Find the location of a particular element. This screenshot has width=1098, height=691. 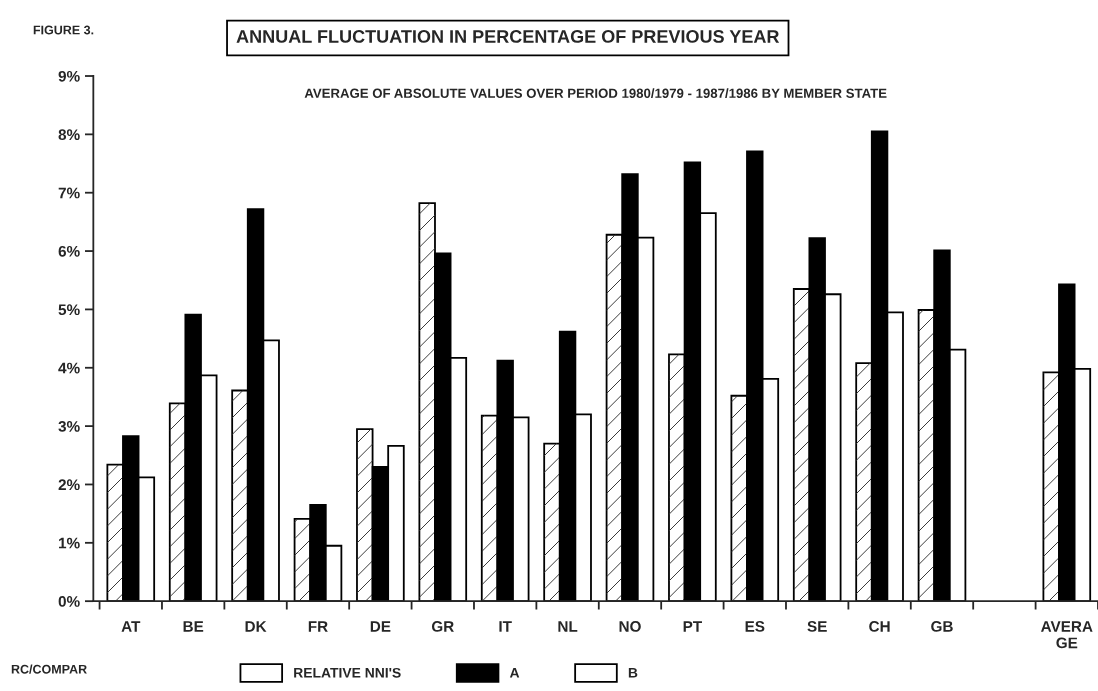

y-tick-label: 4% is located at coordinates (69, 368).